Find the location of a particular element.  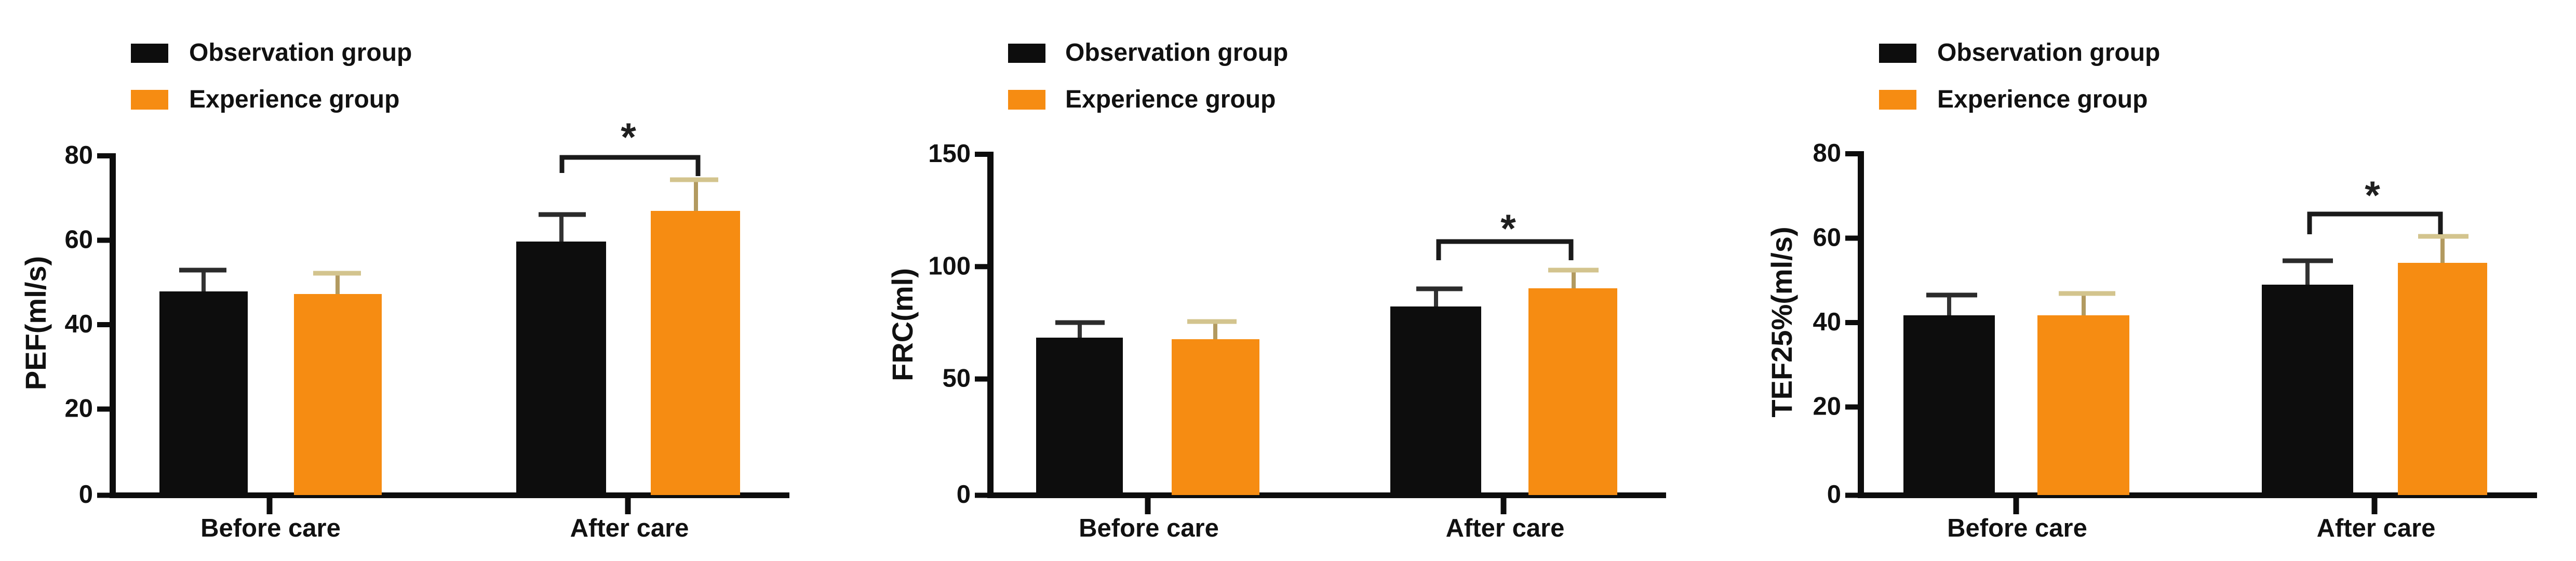

svg-text: 50 is located at coordinates (957, 379).